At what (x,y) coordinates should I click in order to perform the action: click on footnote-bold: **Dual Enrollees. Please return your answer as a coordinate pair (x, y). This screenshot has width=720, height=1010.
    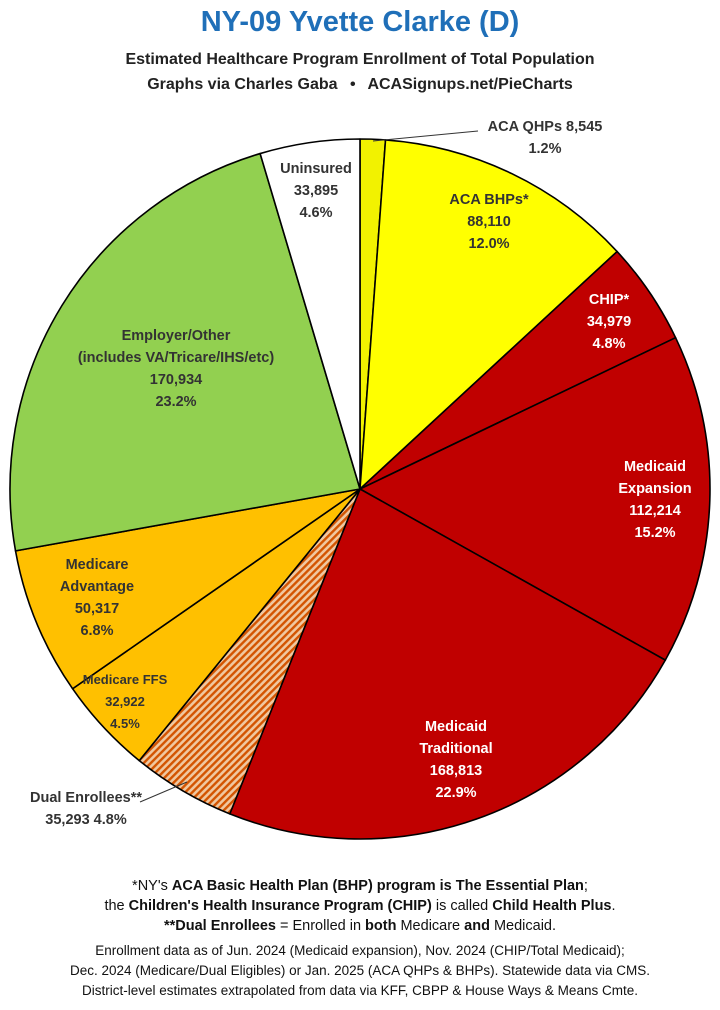
    Looking at the image, I should click on (219, 926).